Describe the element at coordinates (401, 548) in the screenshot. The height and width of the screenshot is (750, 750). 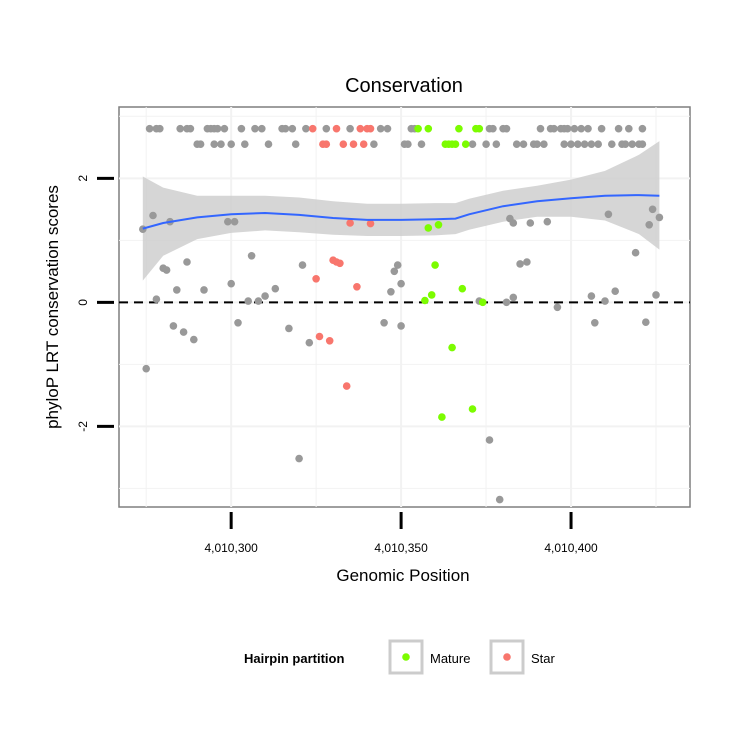
I see `x-tick-label: 4,010,350` at that location.